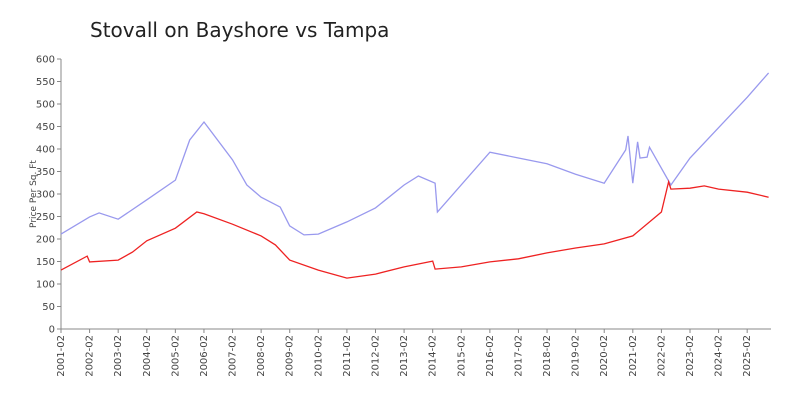  Describe the element at coordinates (118, 356) in the screenshot. I see `x-tick-label: 2003-02` at that location.